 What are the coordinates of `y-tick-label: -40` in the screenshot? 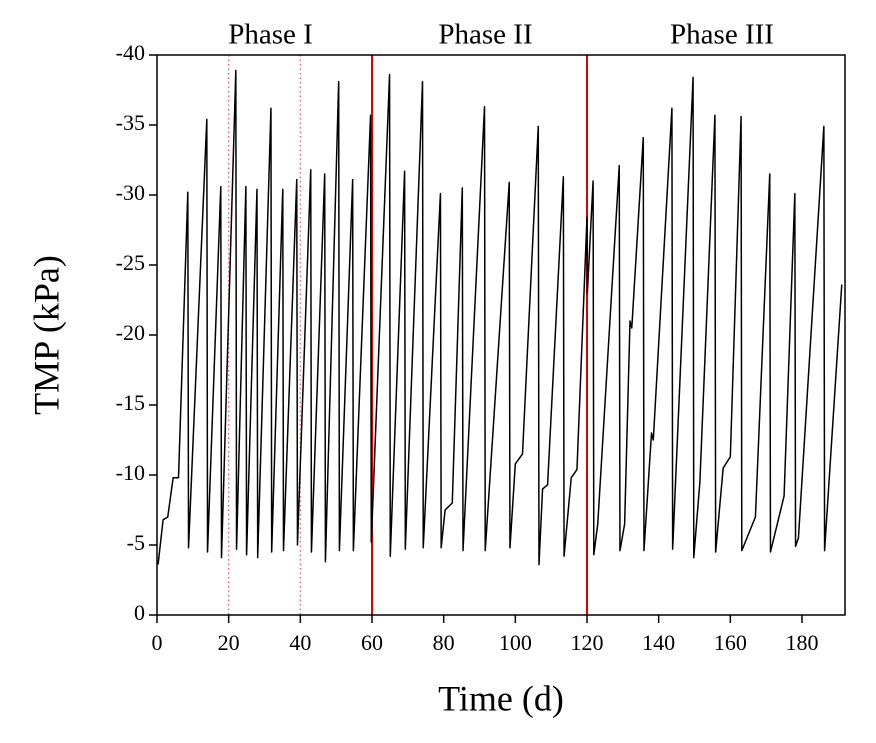 It's located at (130, 52).